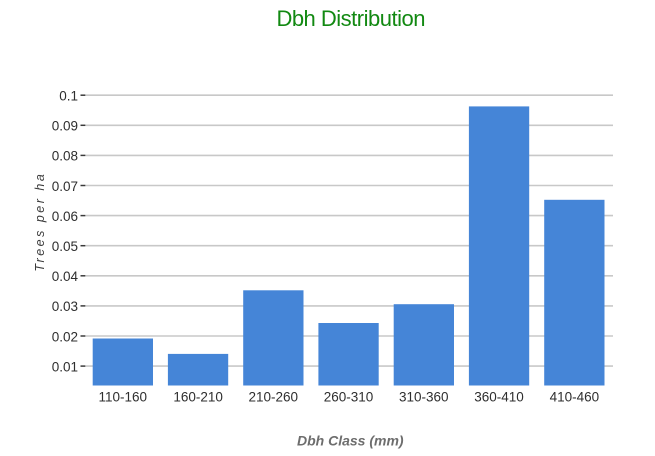 The width and height of the screenshot is (655, 456). Describe the element at coordinates (65, 336) in the screenshot. I see `svg-text: 0.02` at that location.